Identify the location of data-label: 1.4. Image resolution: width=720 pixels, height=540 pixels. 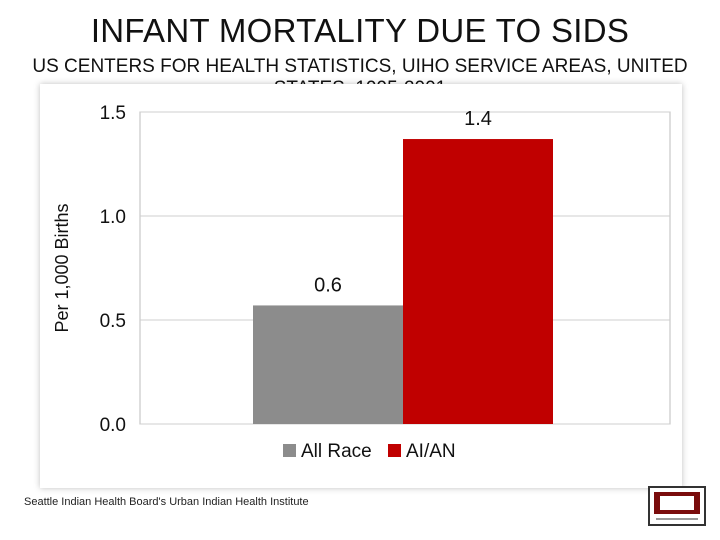
(478, 119).